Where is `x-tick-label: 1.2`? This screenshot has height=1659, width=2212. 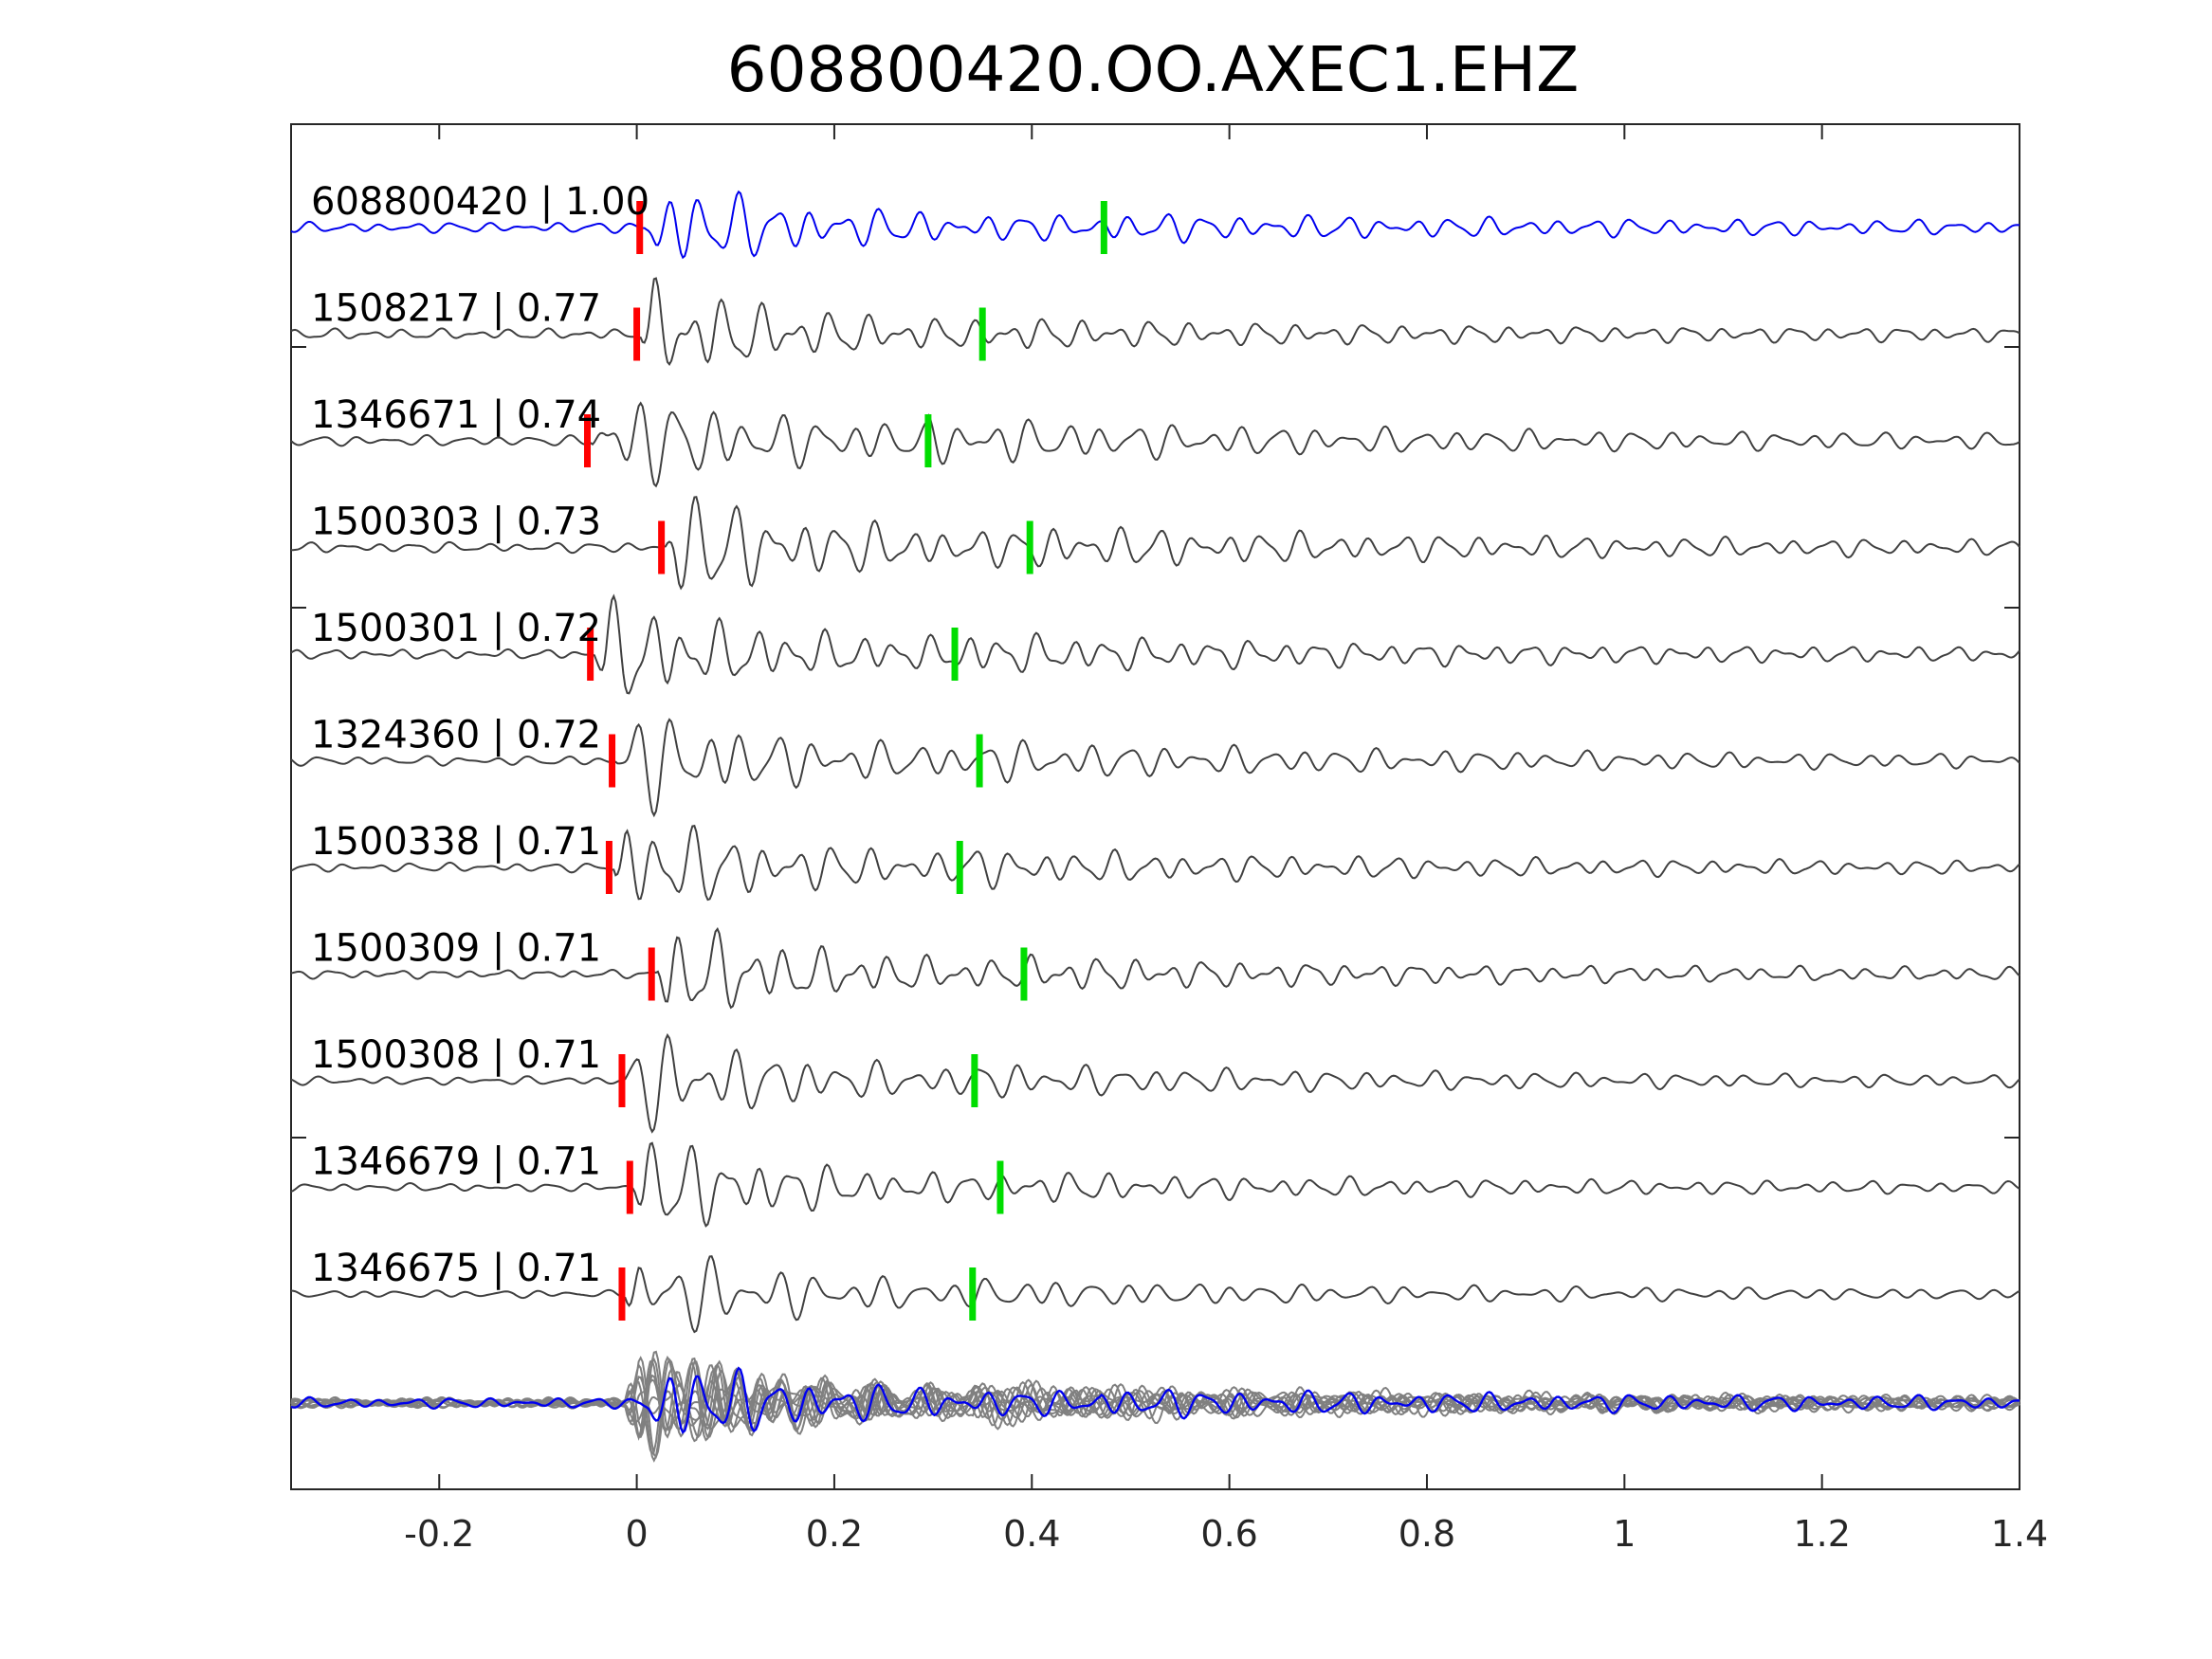
x-tick-label: 1.2 is located at coordinates (1821, 1534).